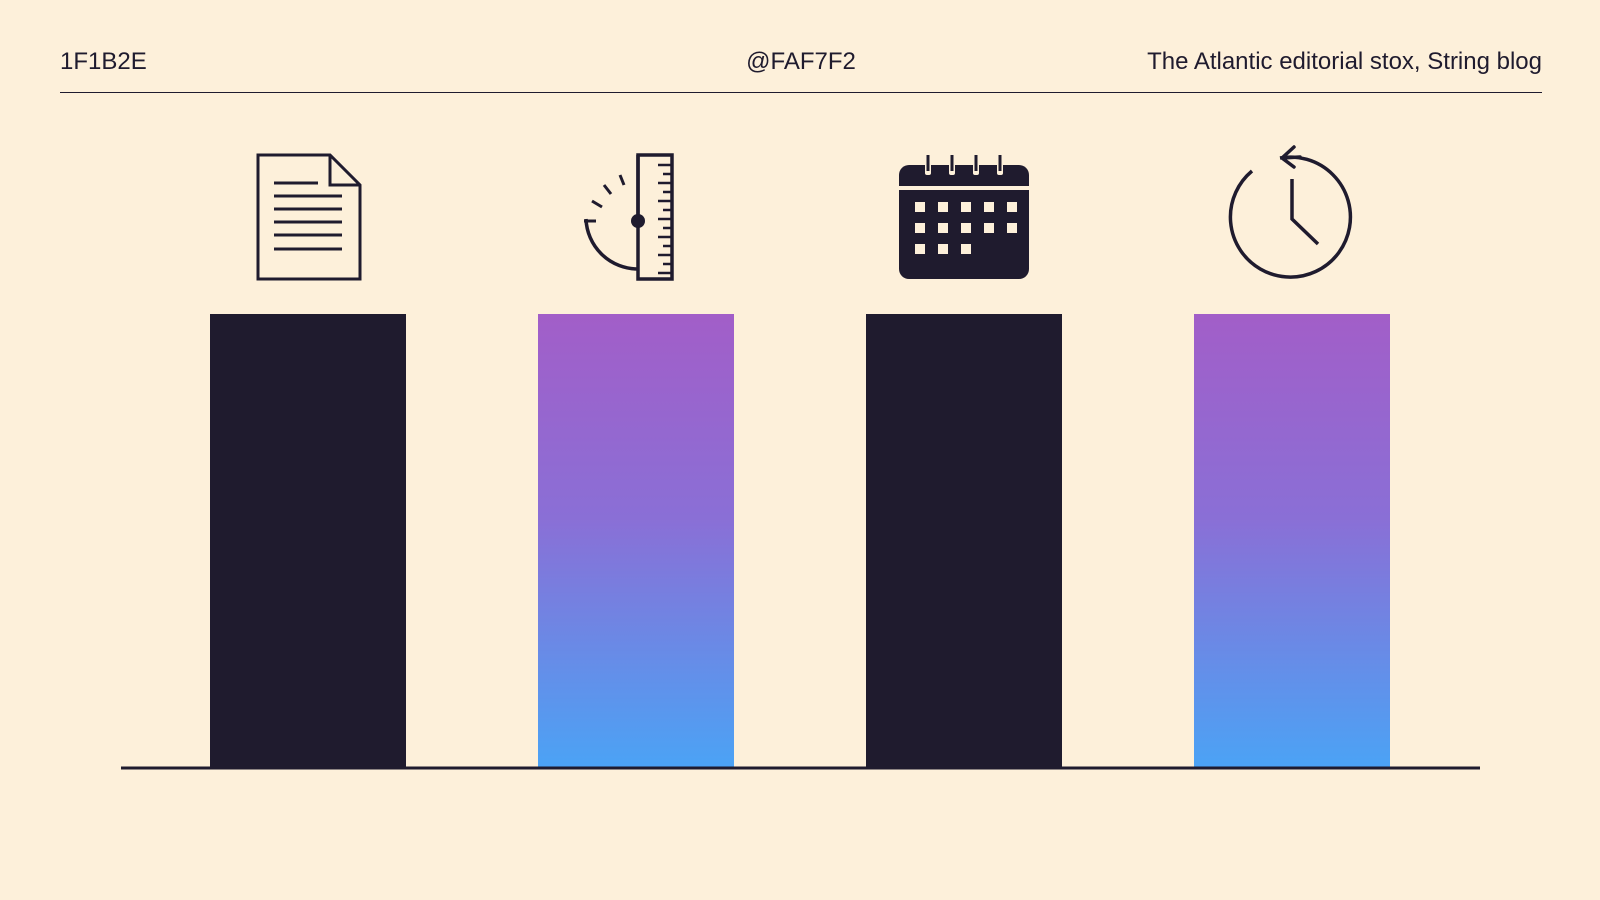 The height and width of the screenshot is (900, 1600). I want to click on header-right-label: The Atlantic editorial stox, String blog, so click(1344, 61).